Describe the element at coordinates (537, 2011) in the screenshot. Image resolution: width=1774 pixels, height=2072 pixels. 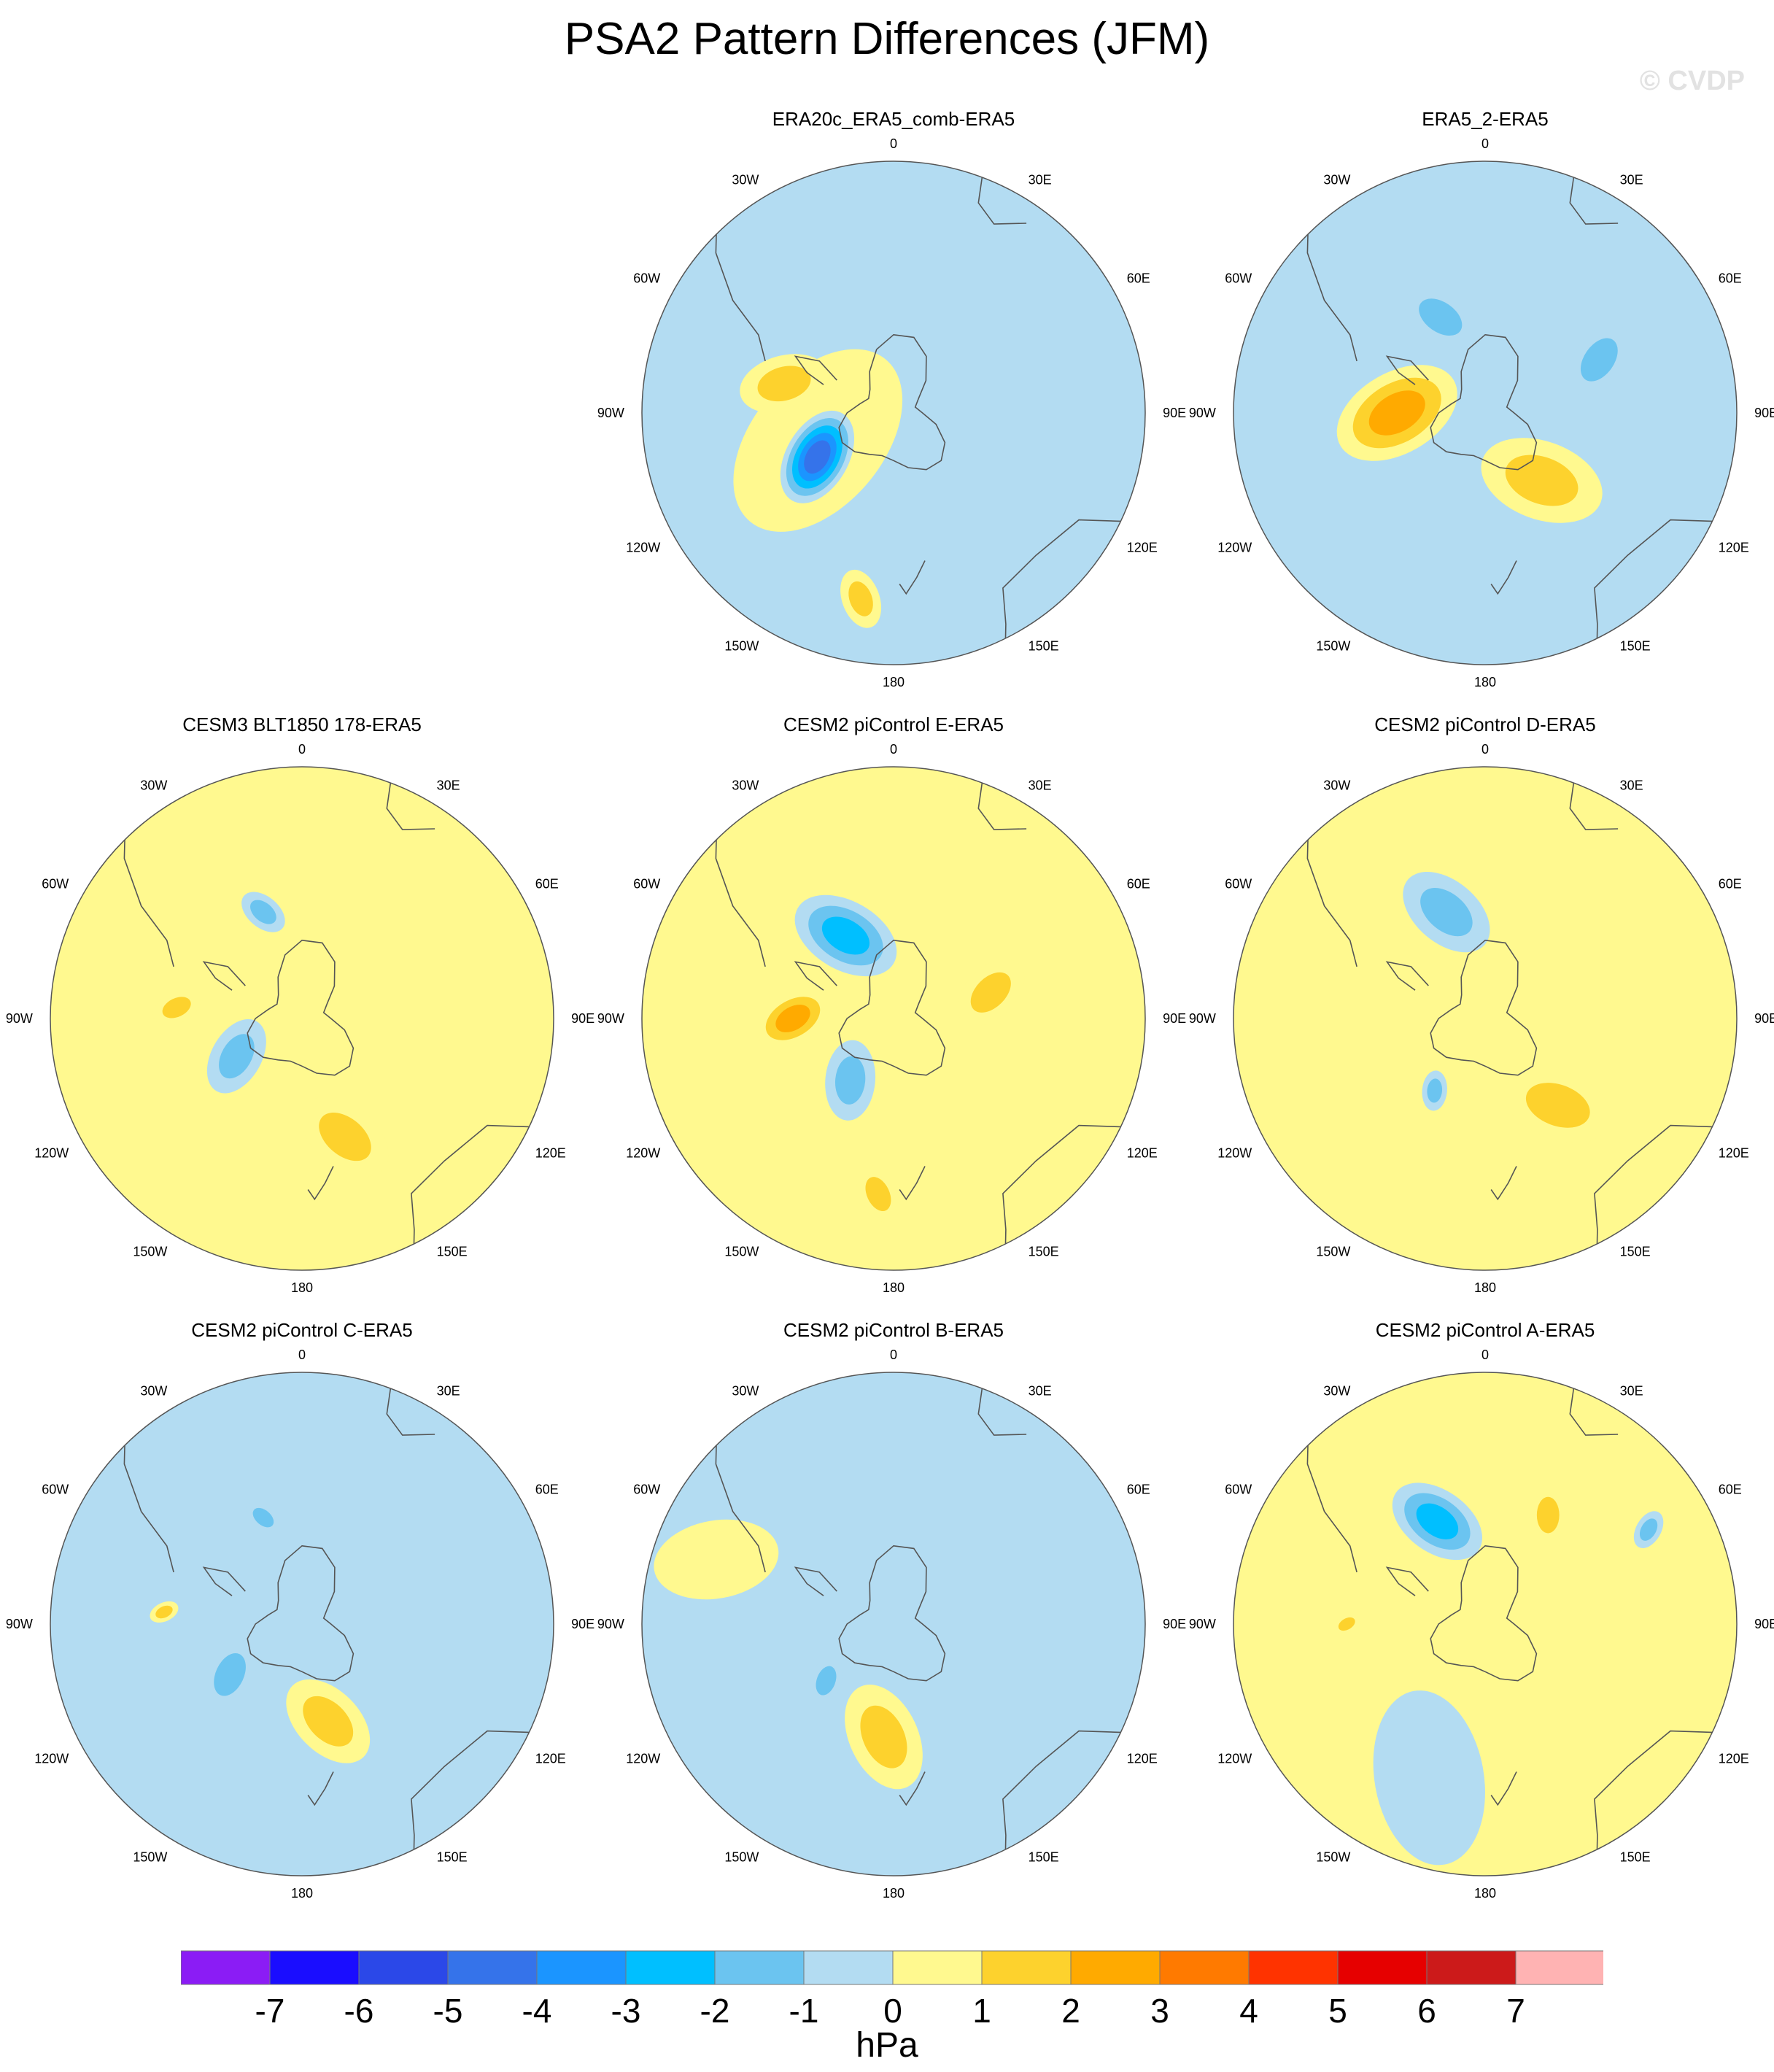
I see `colorbar-tick: -4` at that location.